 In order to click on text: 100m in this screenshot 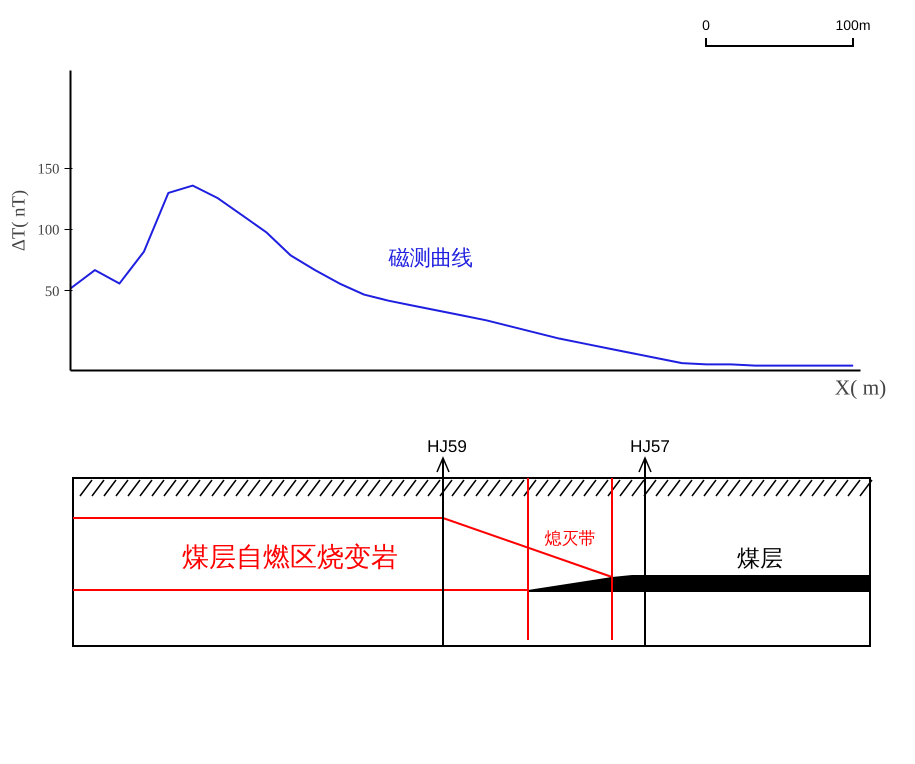, I will do `click(853, 25)`.